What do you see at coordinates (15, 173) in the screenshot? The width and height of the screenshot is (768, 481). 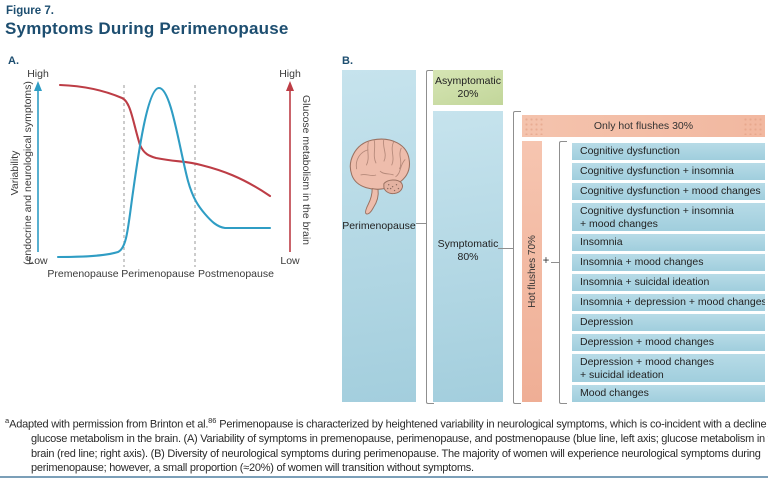 I see `left-axis-title-line1: Variability` at bounding box center [15, 173].